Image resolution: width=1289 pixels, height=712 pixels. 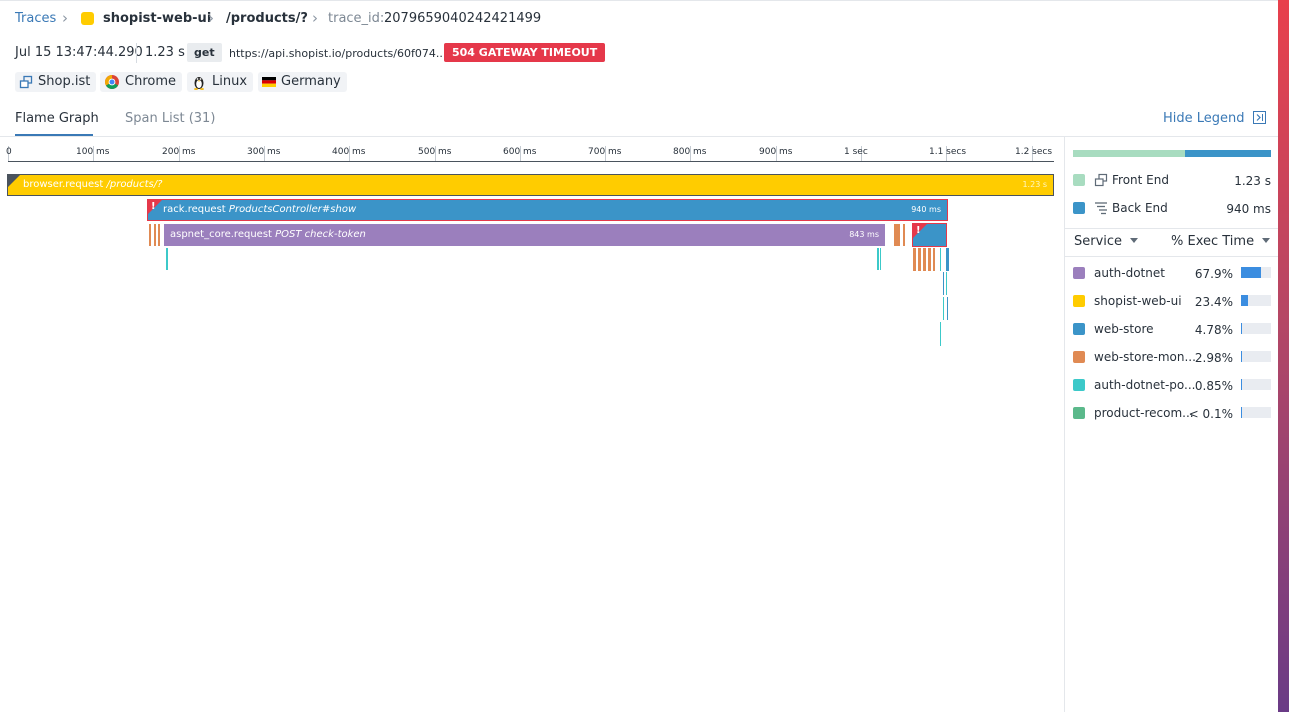 I want to click on status-badge: 504 GATEWAY TIMEOUT, so click(x=525, y=52).